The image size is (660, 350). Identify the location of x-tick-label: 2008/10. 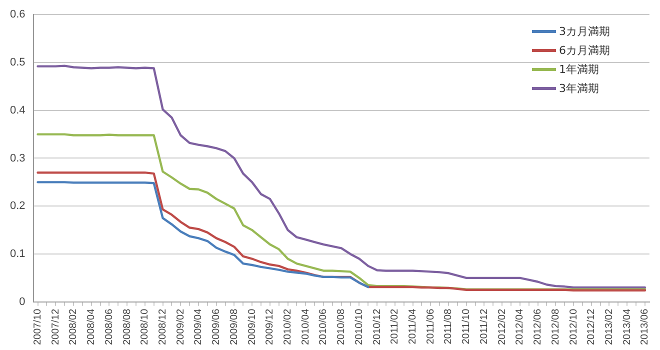
(145, 327).